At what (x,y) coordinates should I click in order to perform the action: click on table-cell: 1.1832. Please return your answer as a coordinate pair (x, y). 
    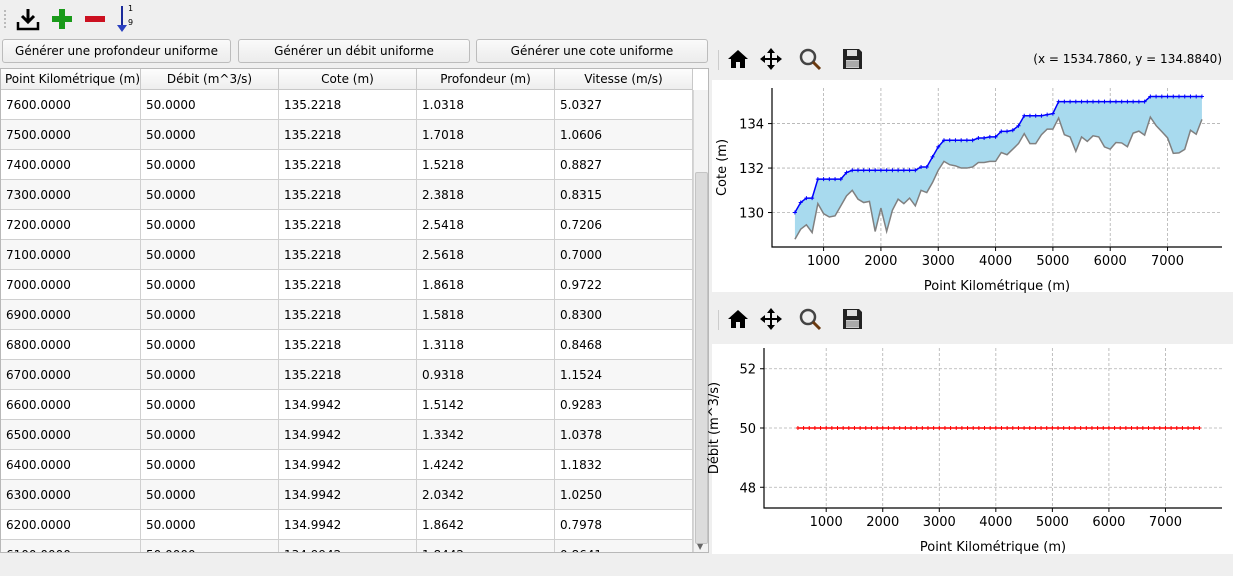
    Looking at the image, I should click on (624, 465).